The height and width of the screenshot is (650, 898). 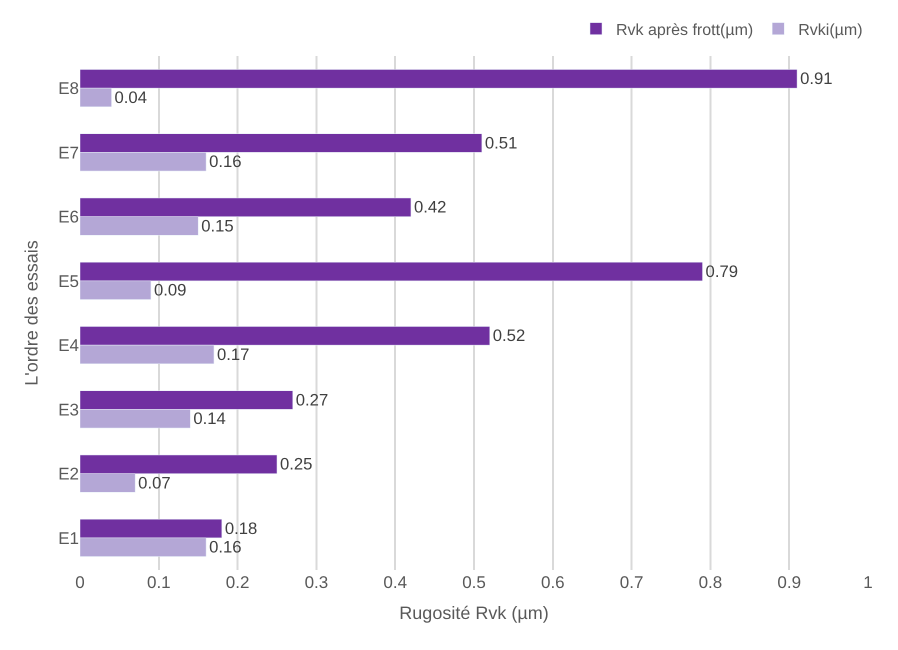 I want to click on data-label: 0.42, so click(x=430, y=207).